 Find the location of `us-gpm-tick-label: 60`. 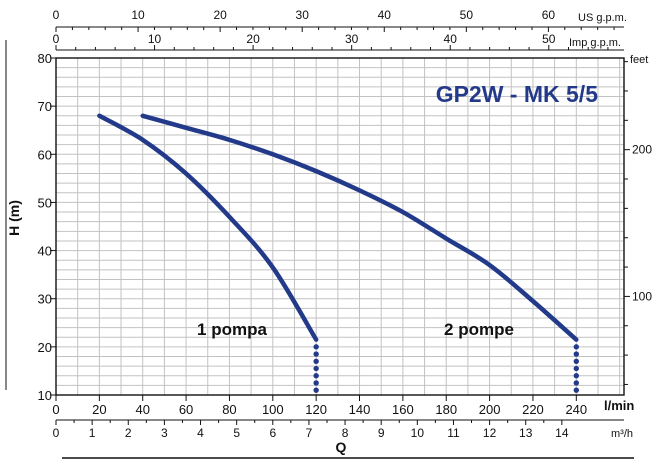

us-gpm-tick-label: 60 is located at coordinates (549, 15).